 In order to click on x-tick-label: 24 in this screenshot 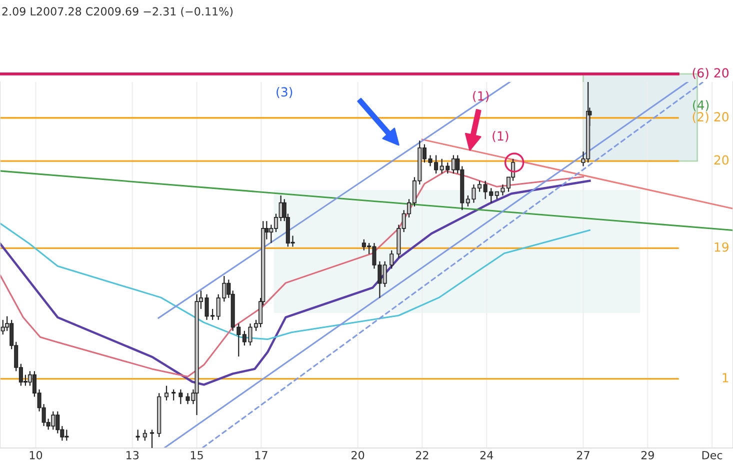, I will do `click(487, 455)`.